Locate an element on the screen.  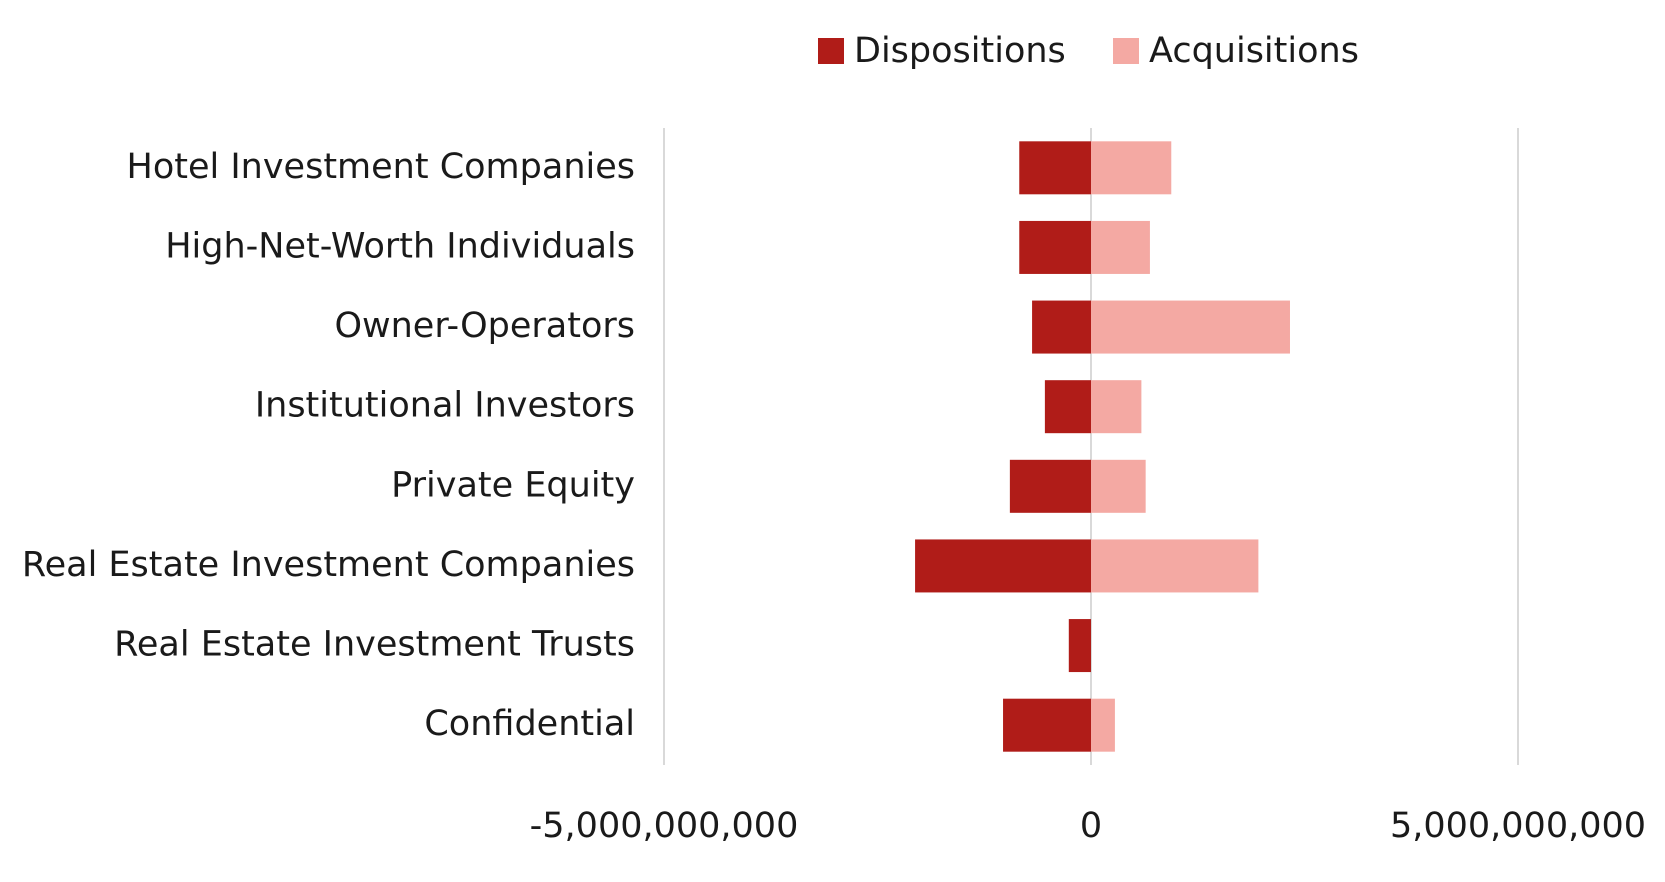
y-tick-label: Real Estate Investment Companies is located at coordinates (328, 565).